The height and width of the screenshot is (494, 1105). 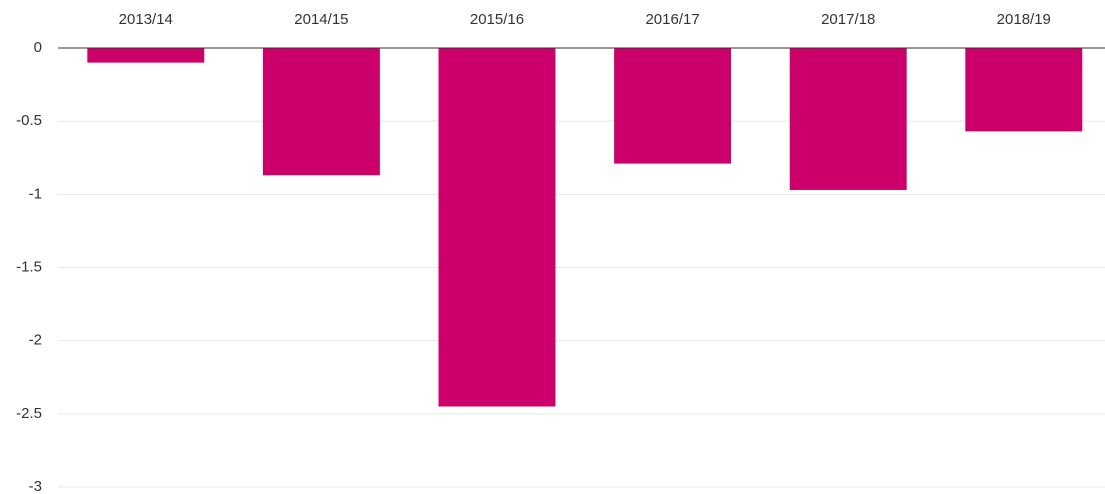 What do you see at coordinates (146, 19) in the screenshot?
I see `x-tick-label: 2013/14` at bounding box center [146, 19].